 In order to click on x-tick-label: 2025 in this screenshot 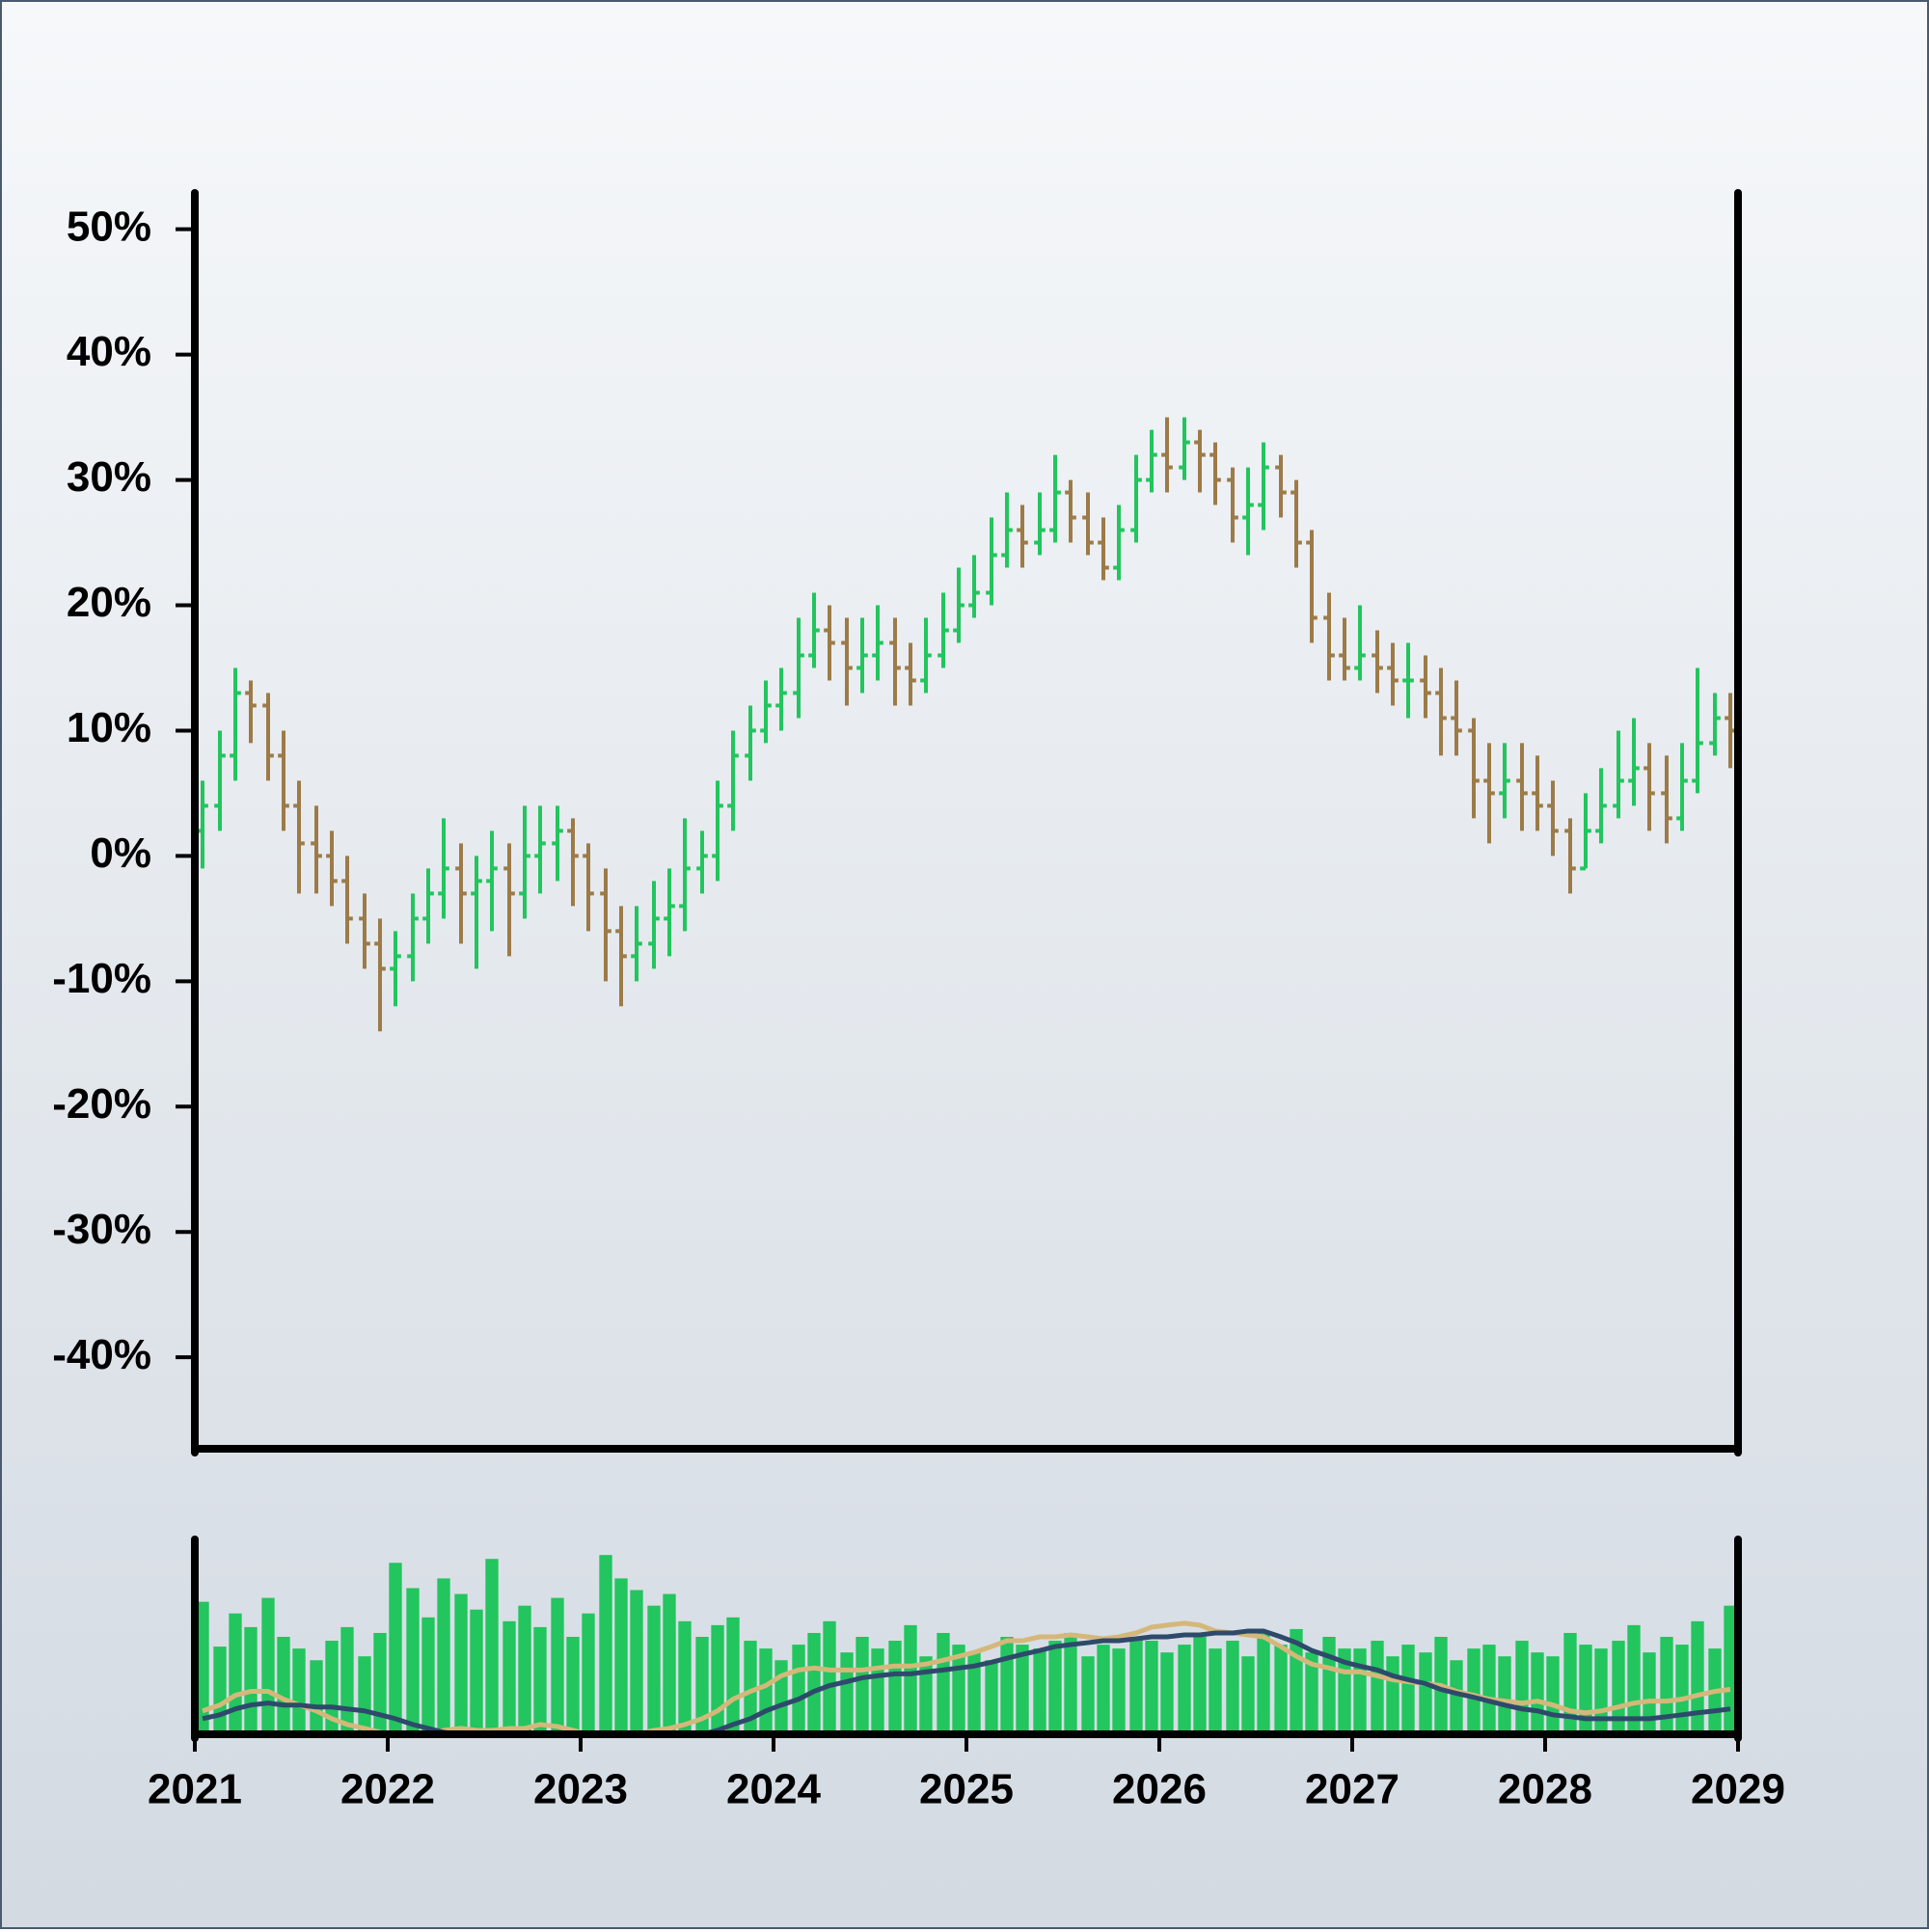, I will do `click(966, 1789)`.